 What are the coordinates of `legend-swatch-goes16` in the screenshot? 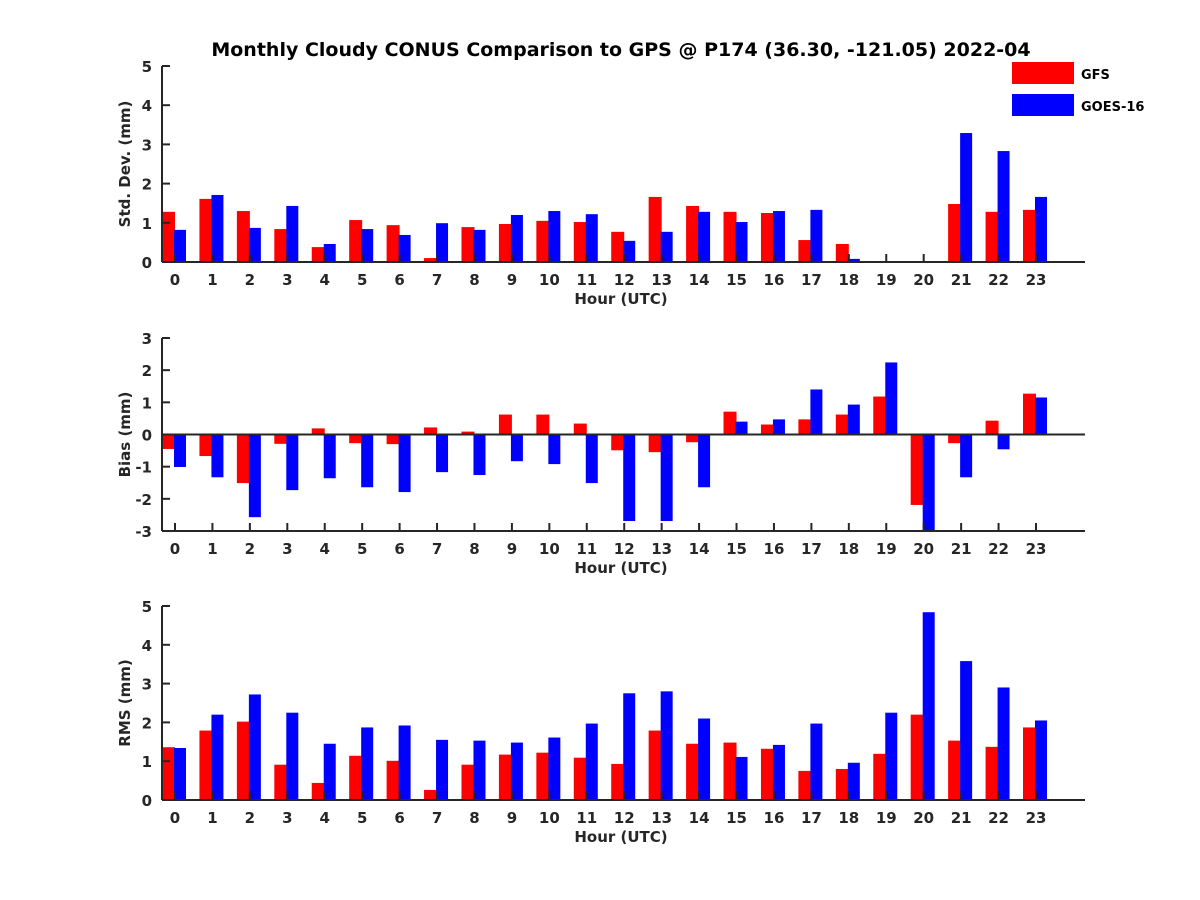 It's located at (1043, 105).